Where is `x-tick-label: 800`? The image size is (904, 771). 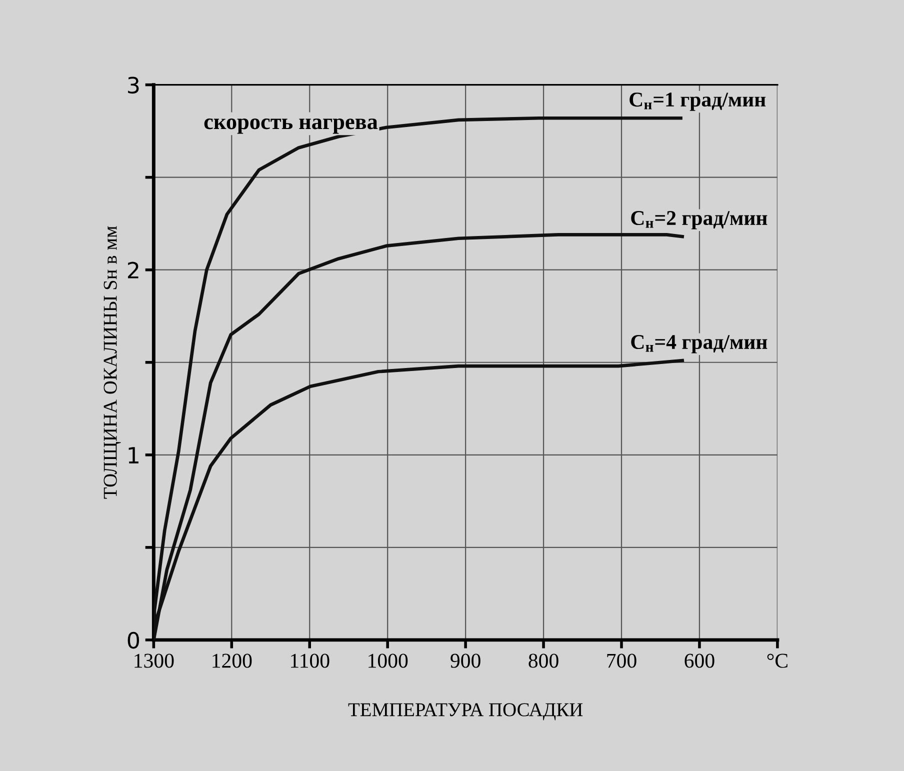 x-tick-label: 800 is located at coordinates (543, 661).